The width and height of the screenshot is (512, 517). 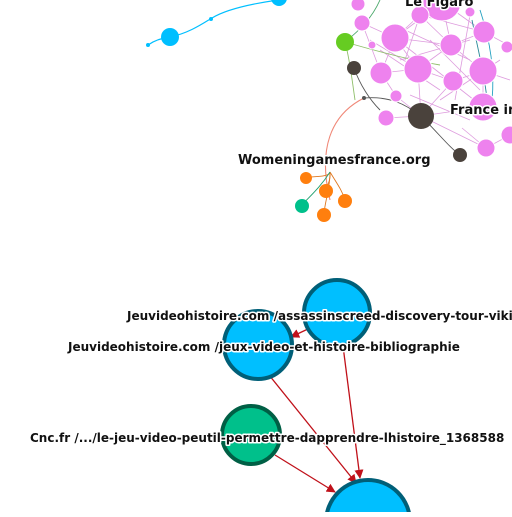 What do you see at coordinates (258, 345) in the screenshot?
I see `node-jvh-biblio` at bounding box center [258, 345].